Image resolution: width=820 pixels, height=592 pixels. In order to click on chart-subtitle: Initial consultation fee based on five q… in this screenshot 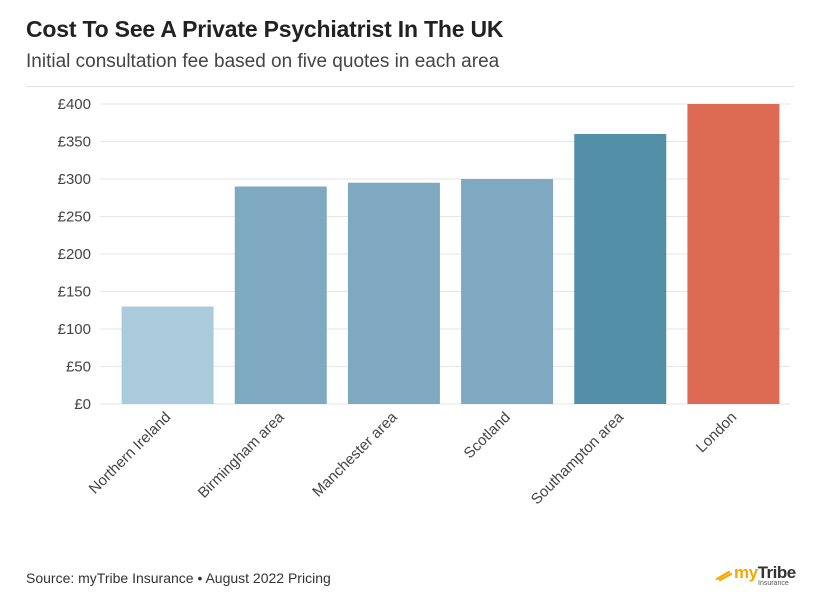, I will do `click(263, 61)`.